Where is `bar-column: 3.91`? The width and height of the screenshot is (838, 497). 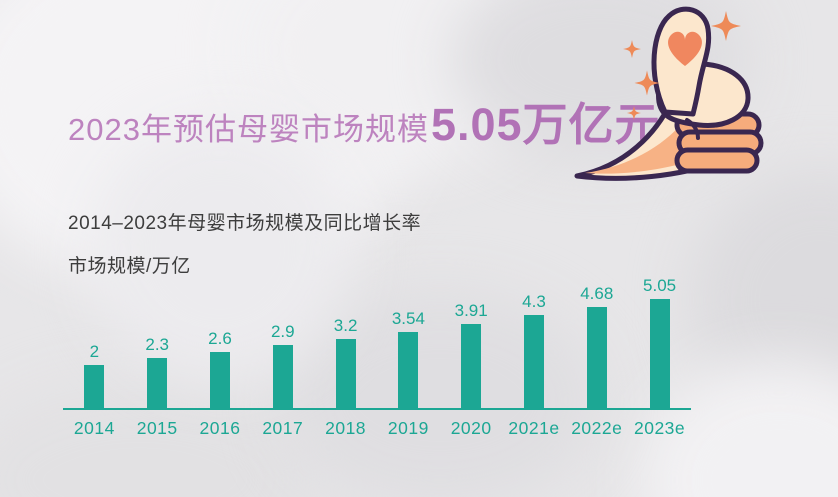 bar-column: 3.91 is located at coordinates (471, 341).